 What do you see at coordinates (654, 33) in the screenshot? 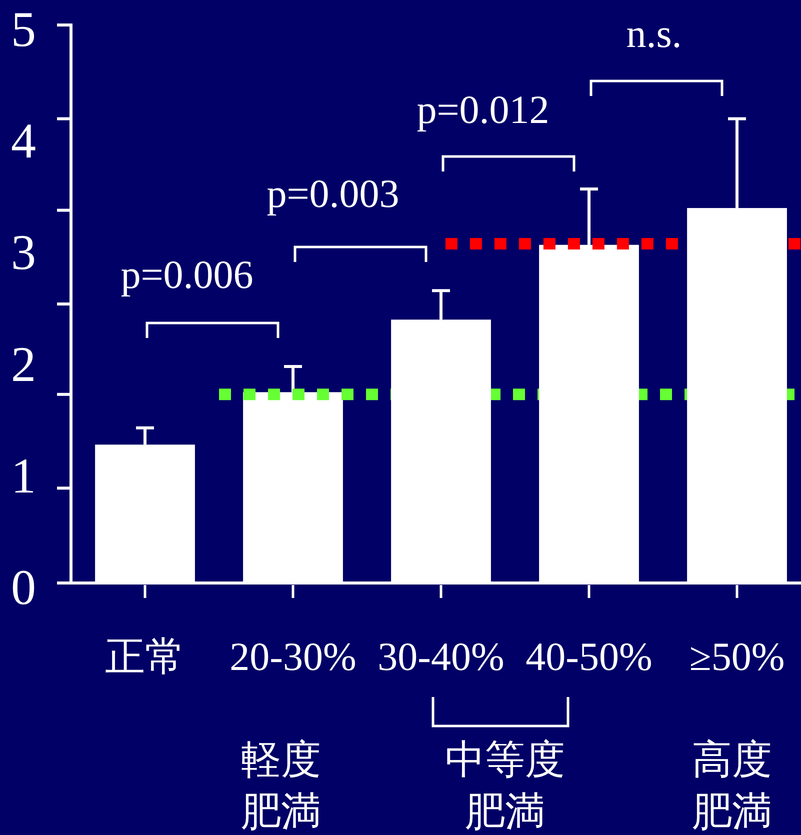
I see `annotation: n.s.` at bounding box center [654, 33].